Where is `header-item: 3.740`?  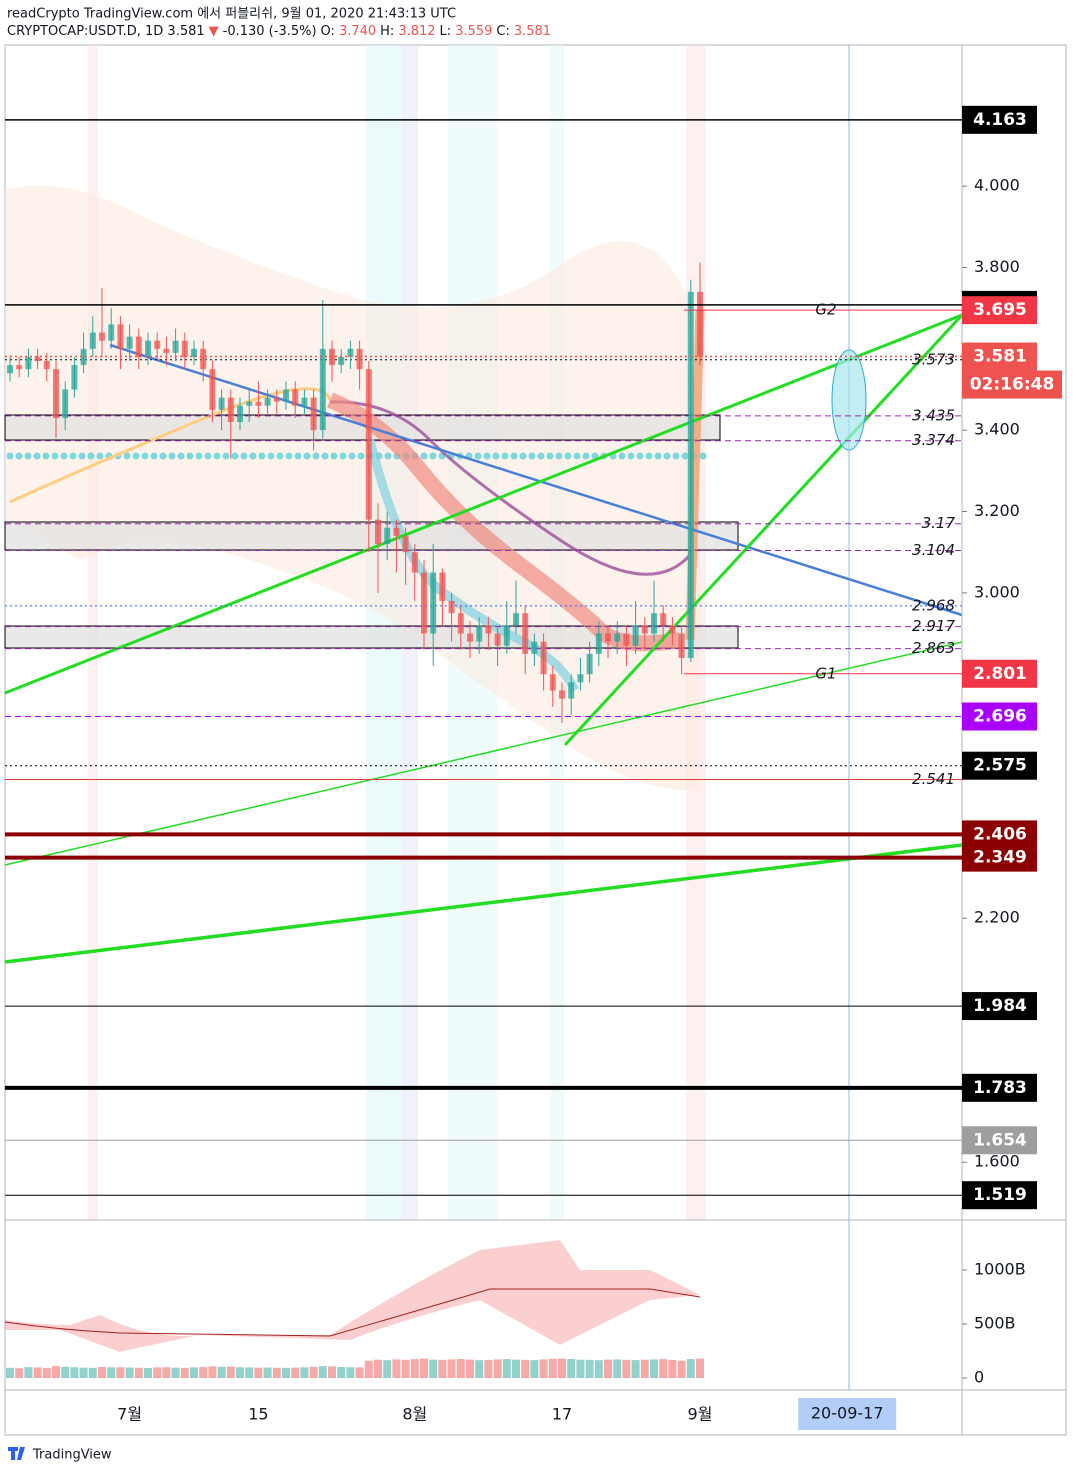 header-item: 3.740 is located at coordinates (357, 31).